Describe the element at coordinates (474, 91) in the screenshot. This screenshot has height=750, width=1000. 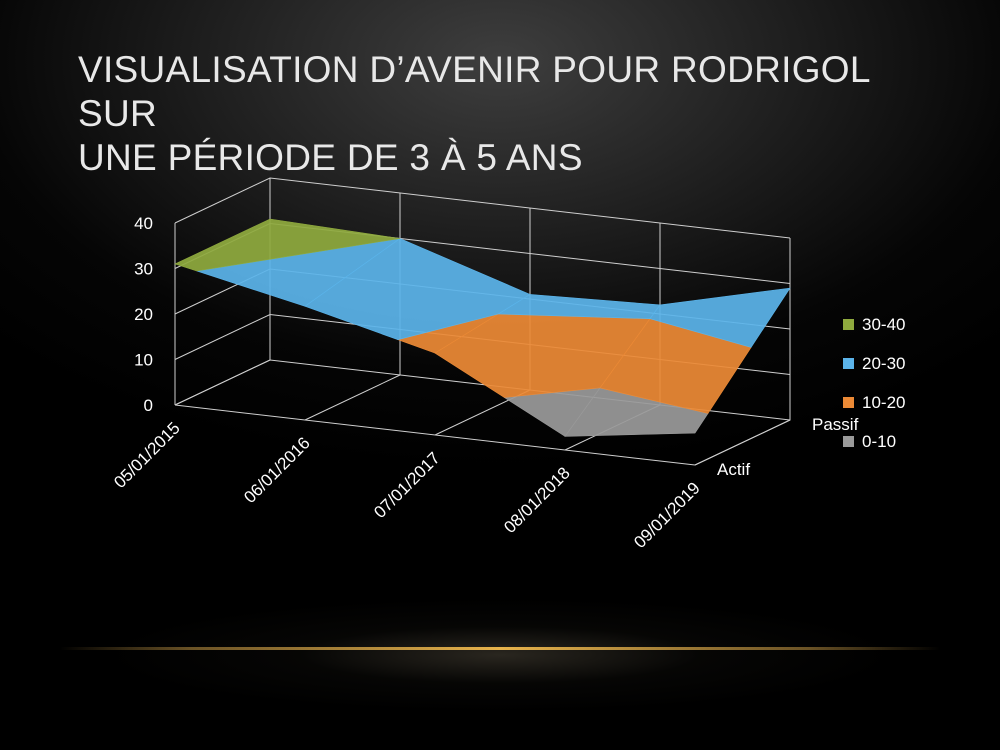
I see `slide-title-line-1: VISUALISATION D’AVENIR POUR RODRIGOL SUR` at that location.